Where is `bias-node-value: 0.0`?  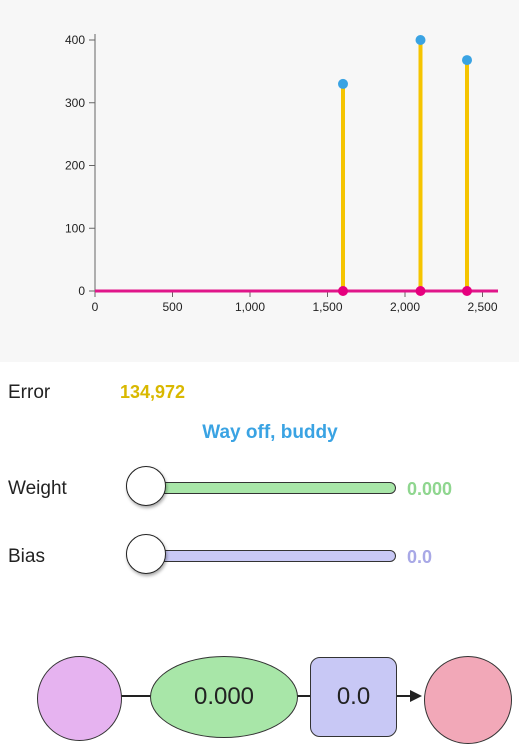 bias-node-value: 0.0 is located at coordinates (353, 696).